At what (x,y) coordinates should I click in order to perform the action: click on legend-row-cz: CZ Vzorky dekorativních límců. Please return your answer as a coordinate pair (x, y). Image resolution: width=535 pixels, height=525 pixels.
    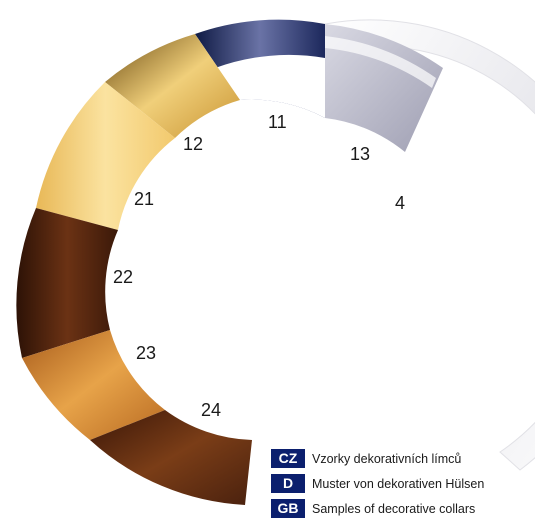
    Looking at the image, I should click on (403, 458).